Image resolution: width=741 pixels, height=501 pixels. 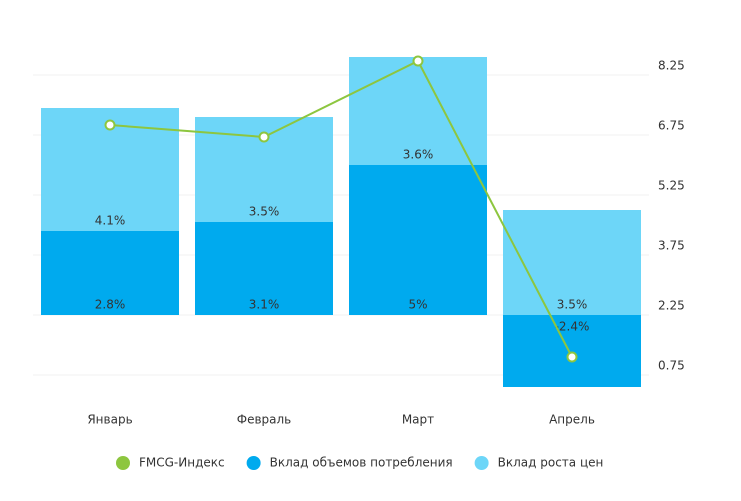 I want to click on data-label: 4.1%, so click(x=110, y=221).